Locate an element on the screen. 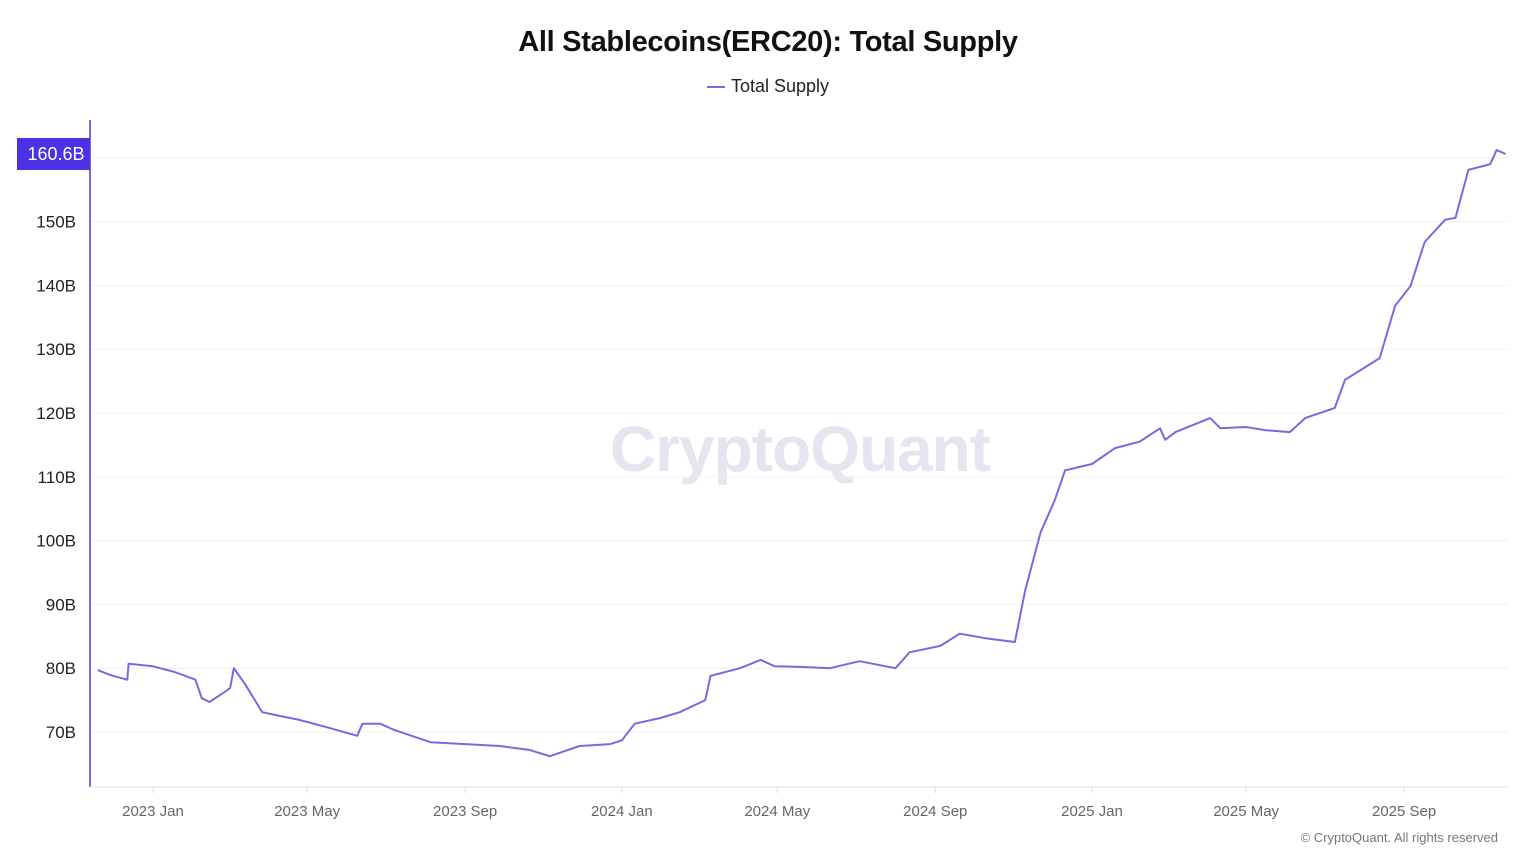 The width and height of the screenshot is (1536, 864). current-value-badge-bg is located at coordinates (53, 153).